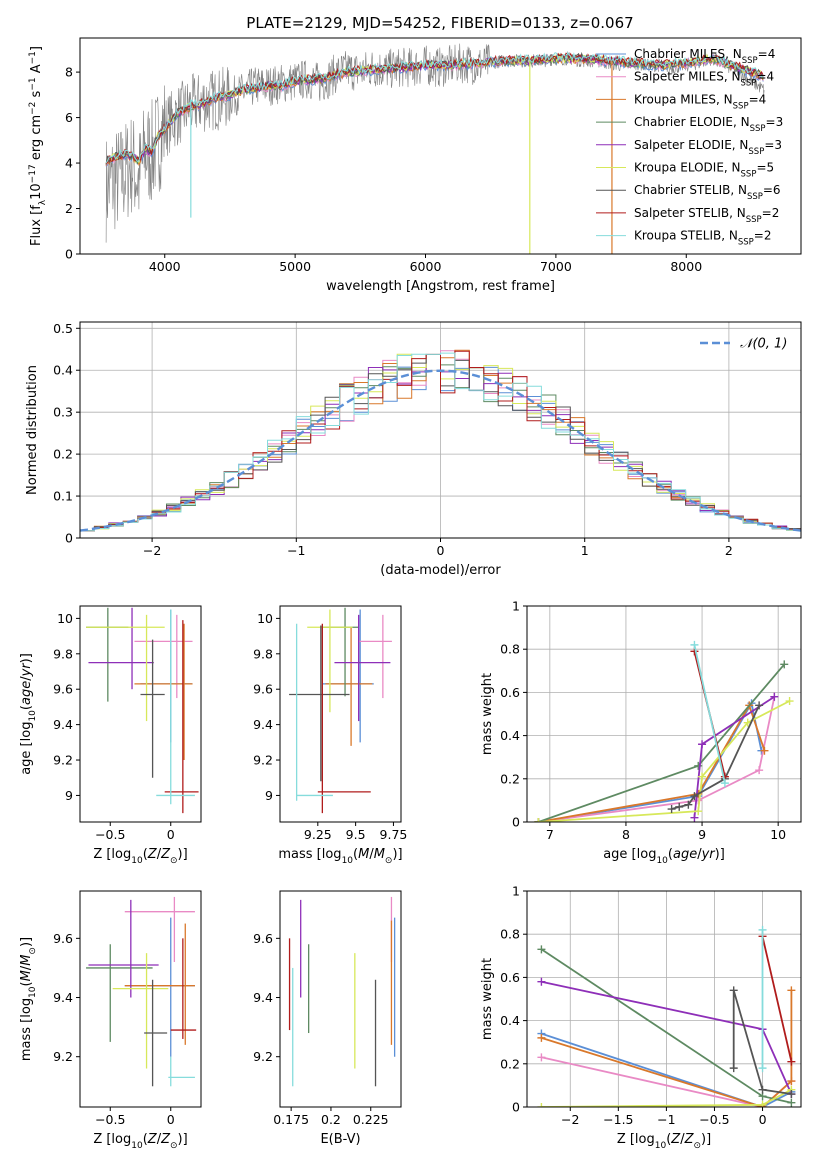 Image resolution: width=819 pixels, height=1170 pixels. Describe the element at coordinates (585, 550) in the screenshot. I see `x-tick-label: 1` at that location.